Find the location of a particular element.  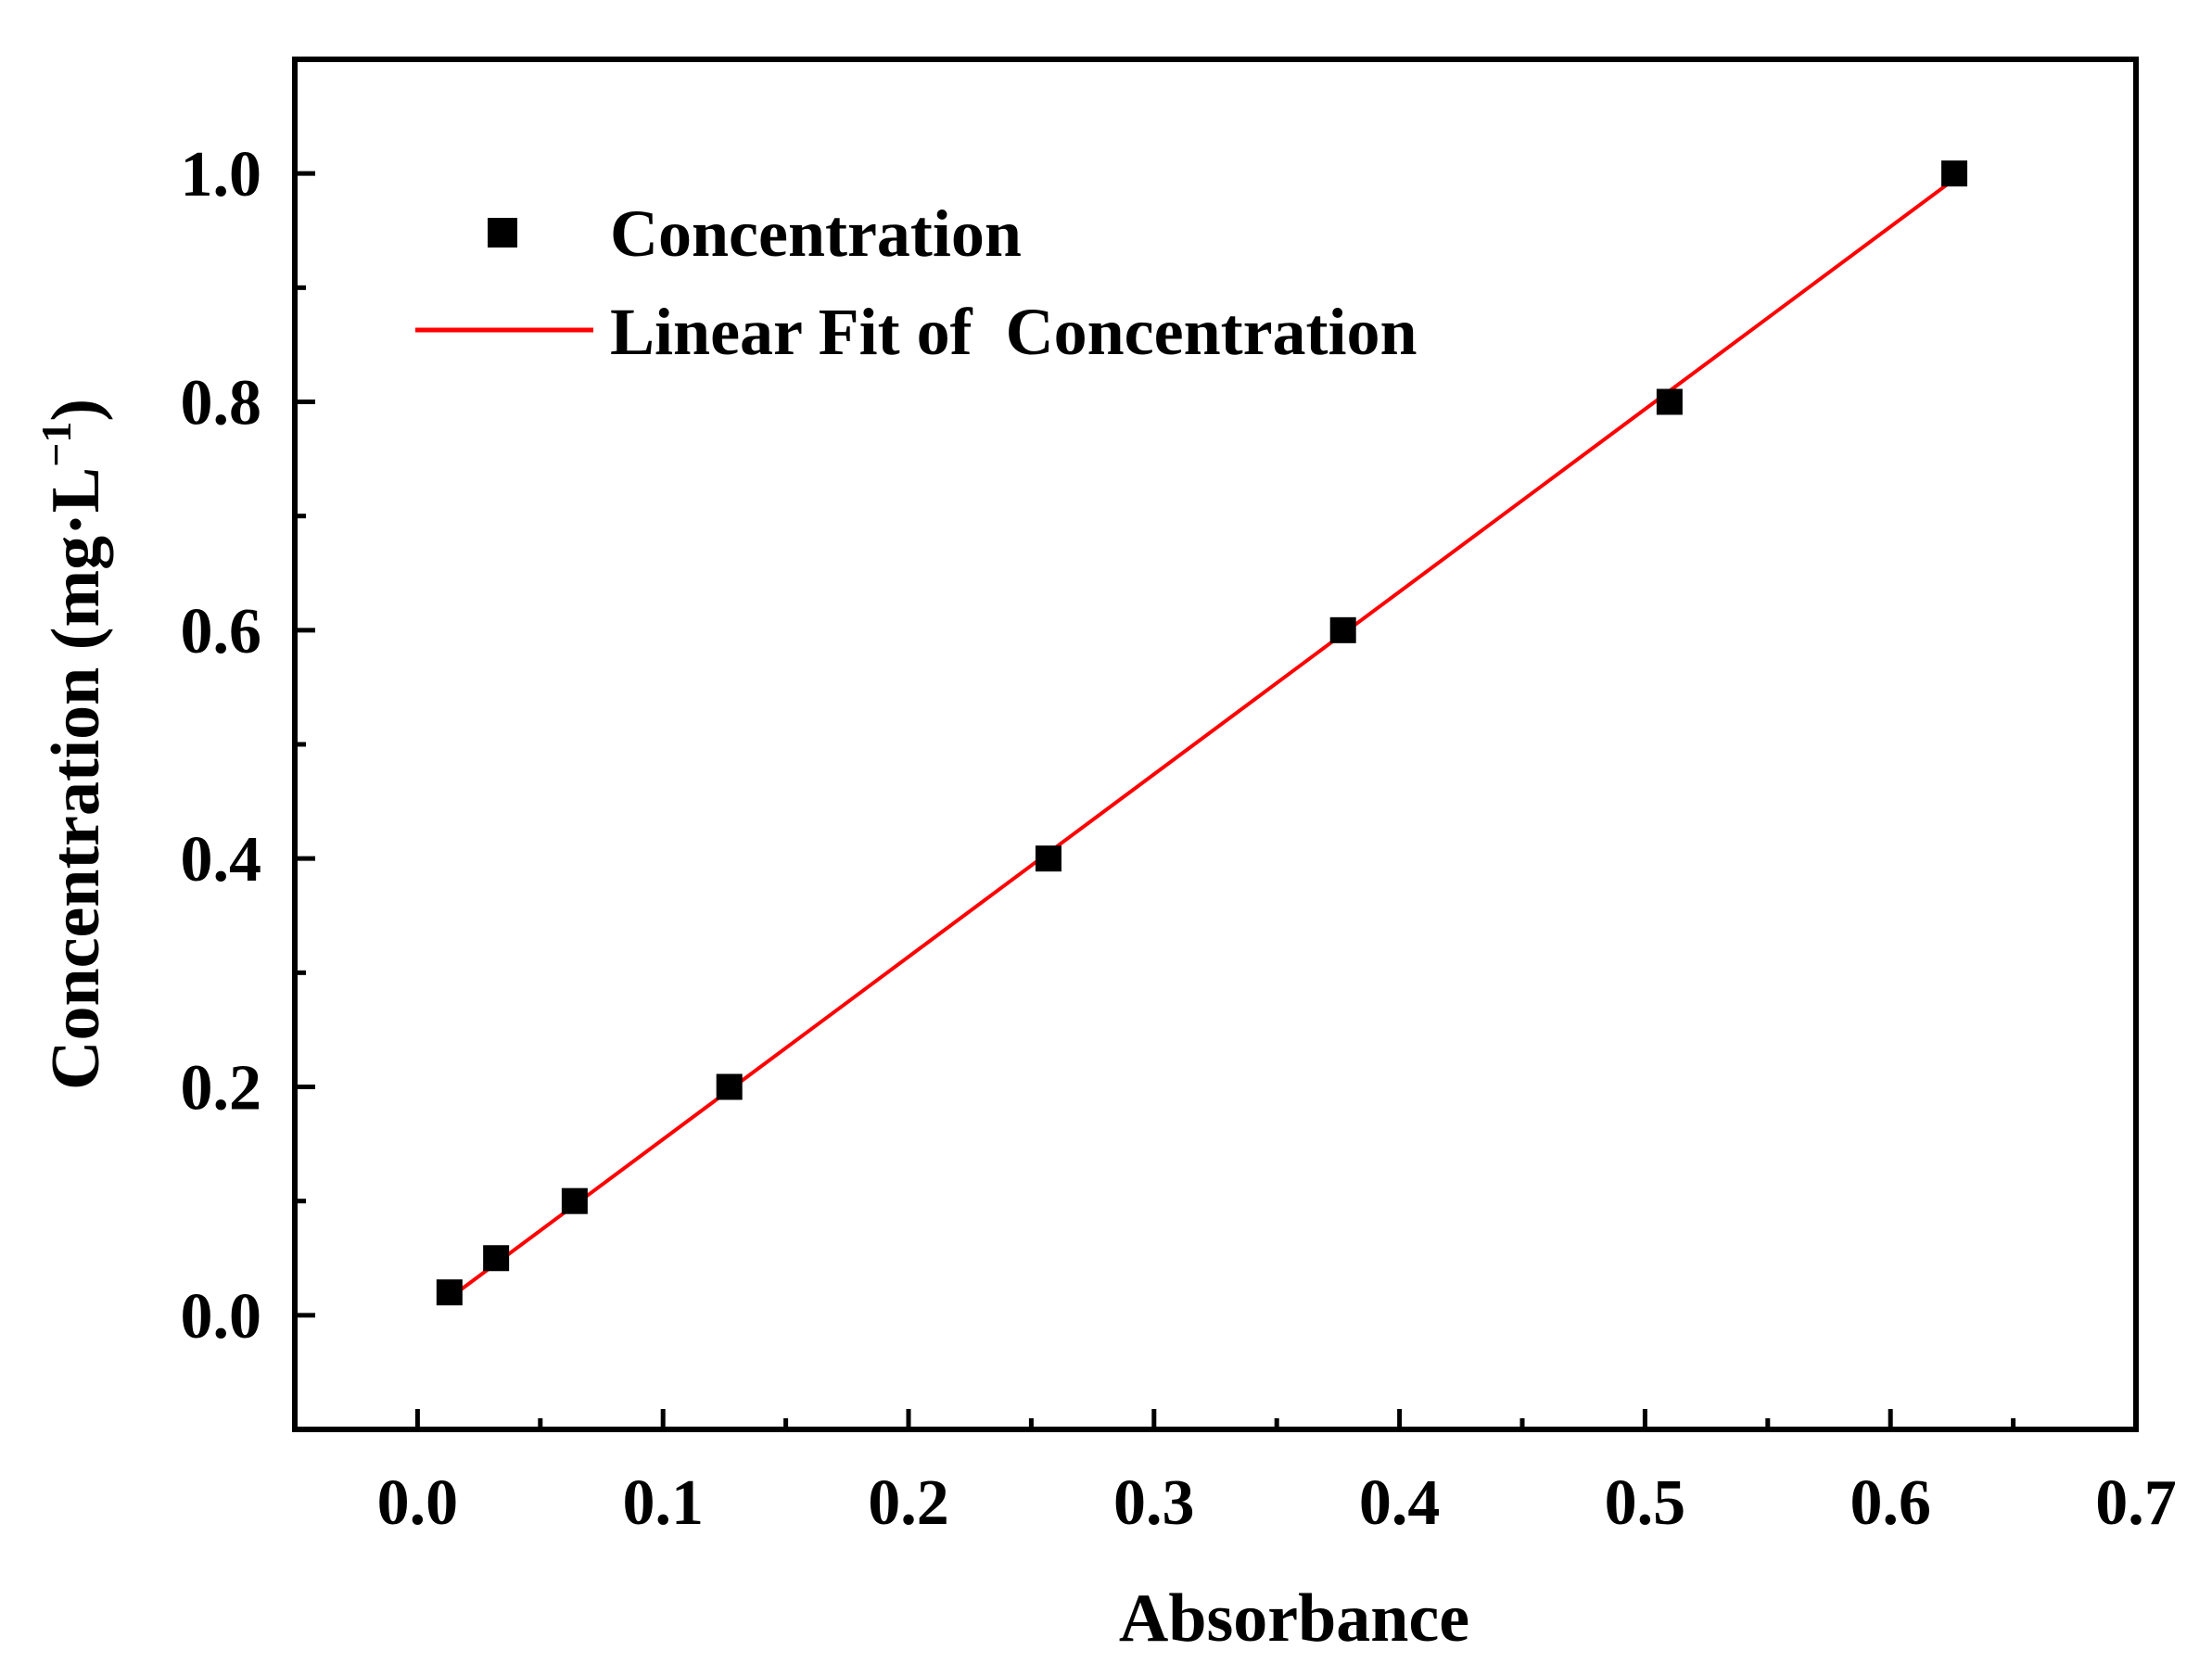

x-tick-label: 0.1 is located at coordinates (663, 1503).